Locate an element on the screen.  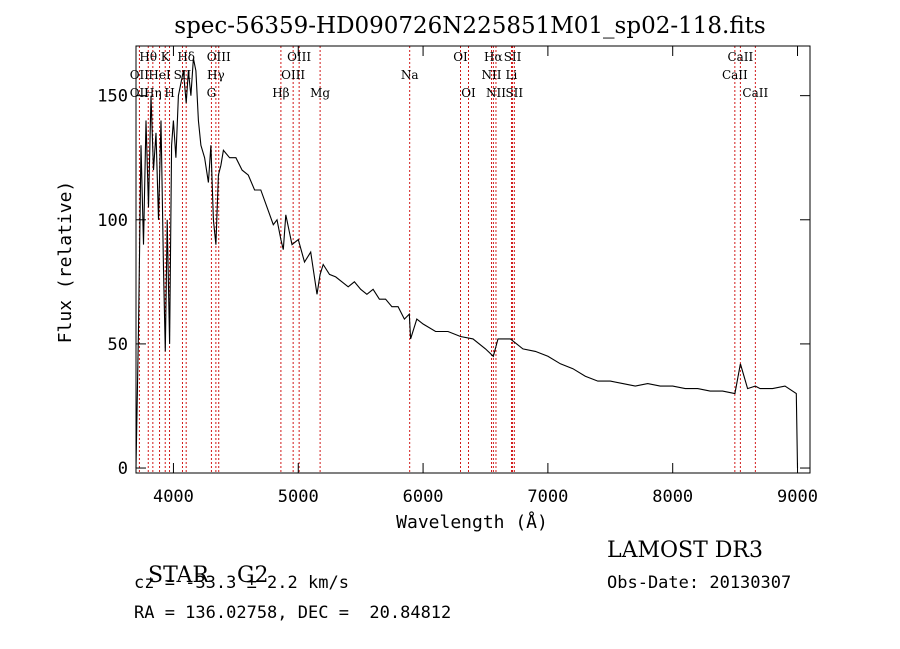
line-label-24: SII is located at coordinates (514, 93).